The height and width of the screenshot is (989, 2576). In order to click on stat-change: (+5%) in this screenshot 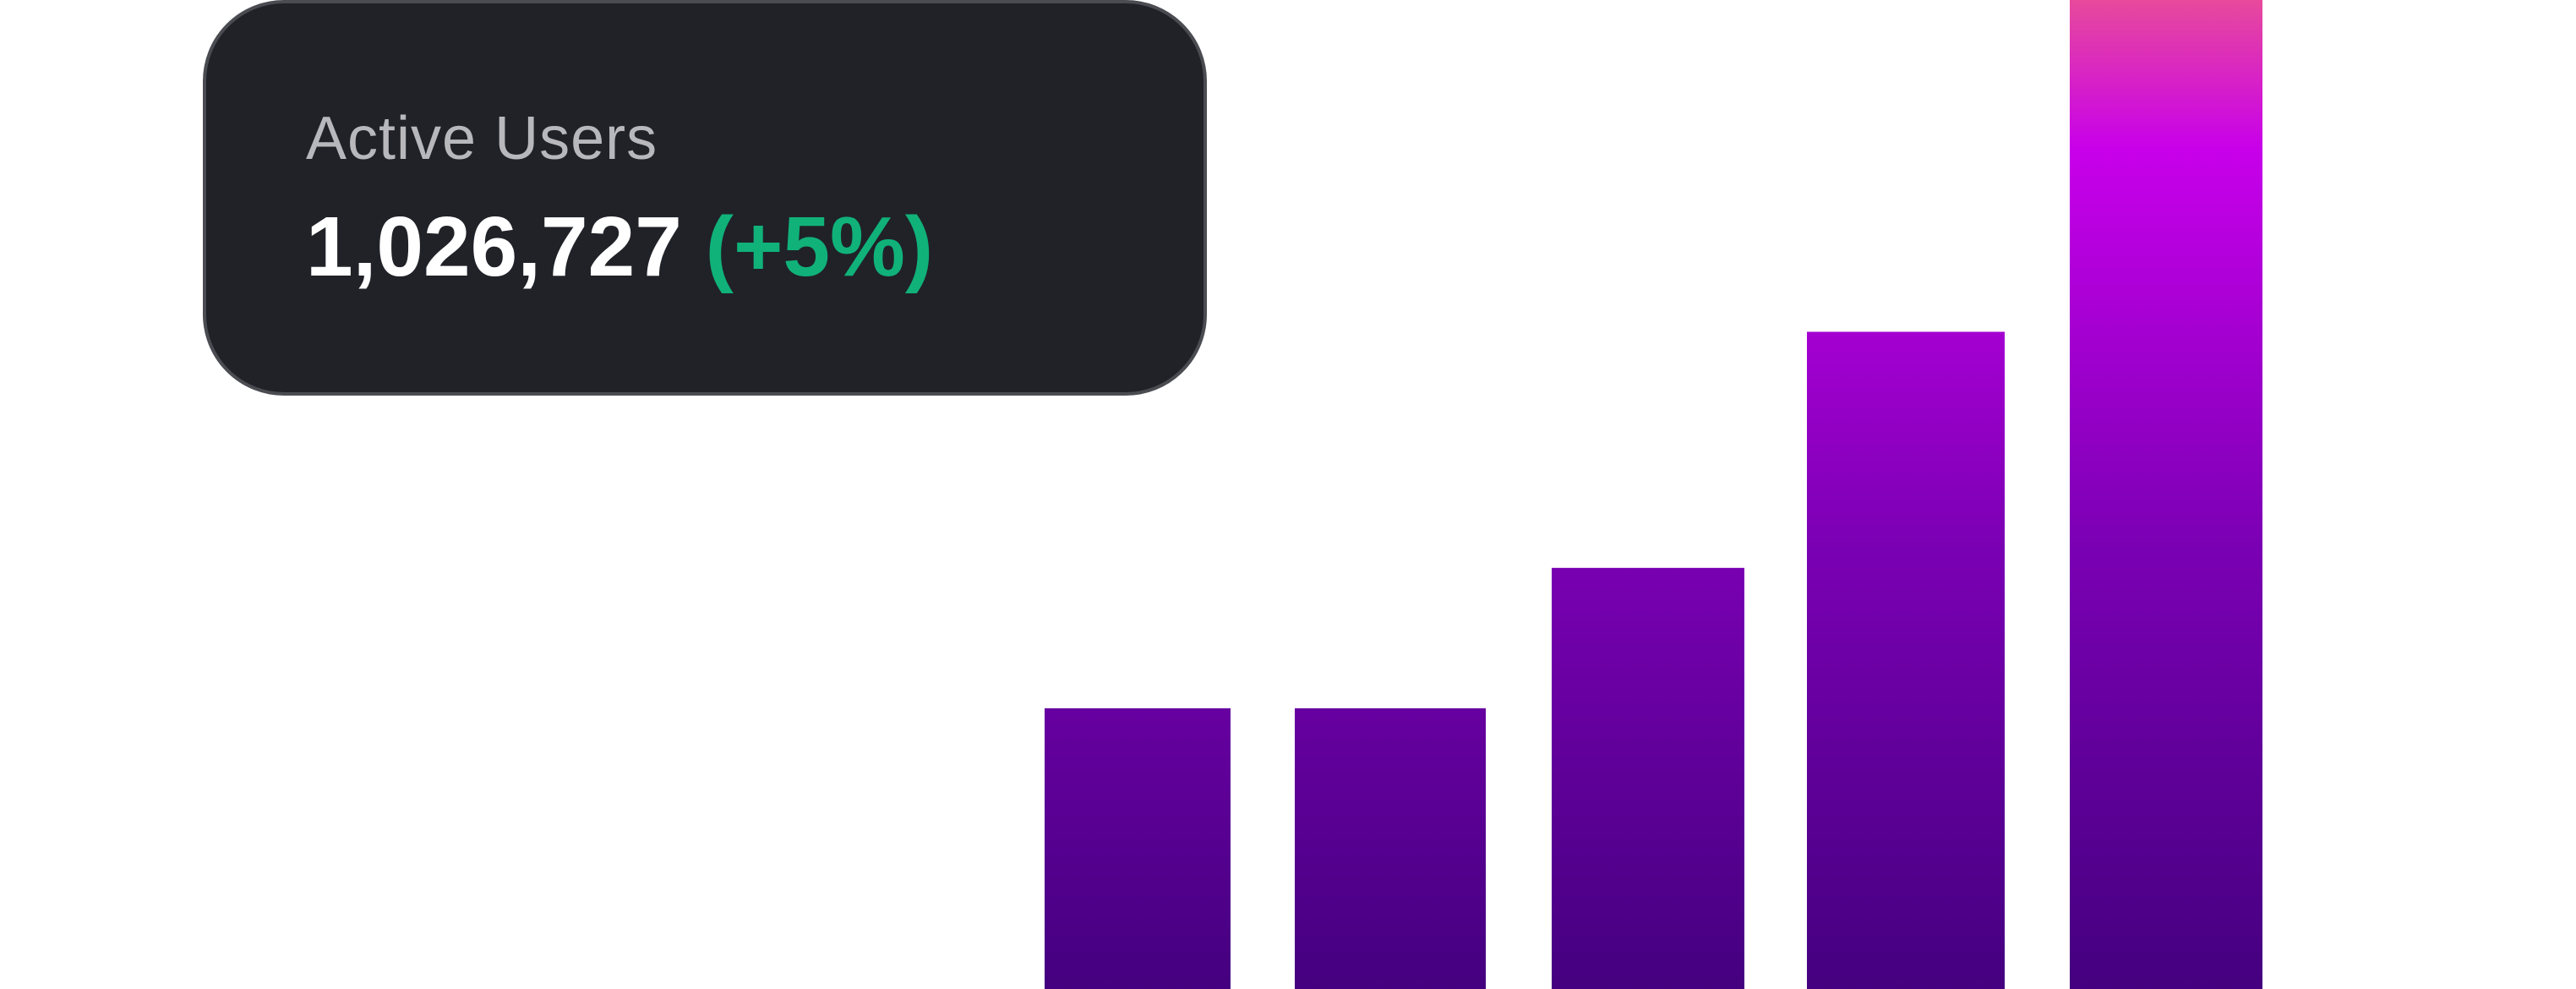, I will do `click(819, 246)`.